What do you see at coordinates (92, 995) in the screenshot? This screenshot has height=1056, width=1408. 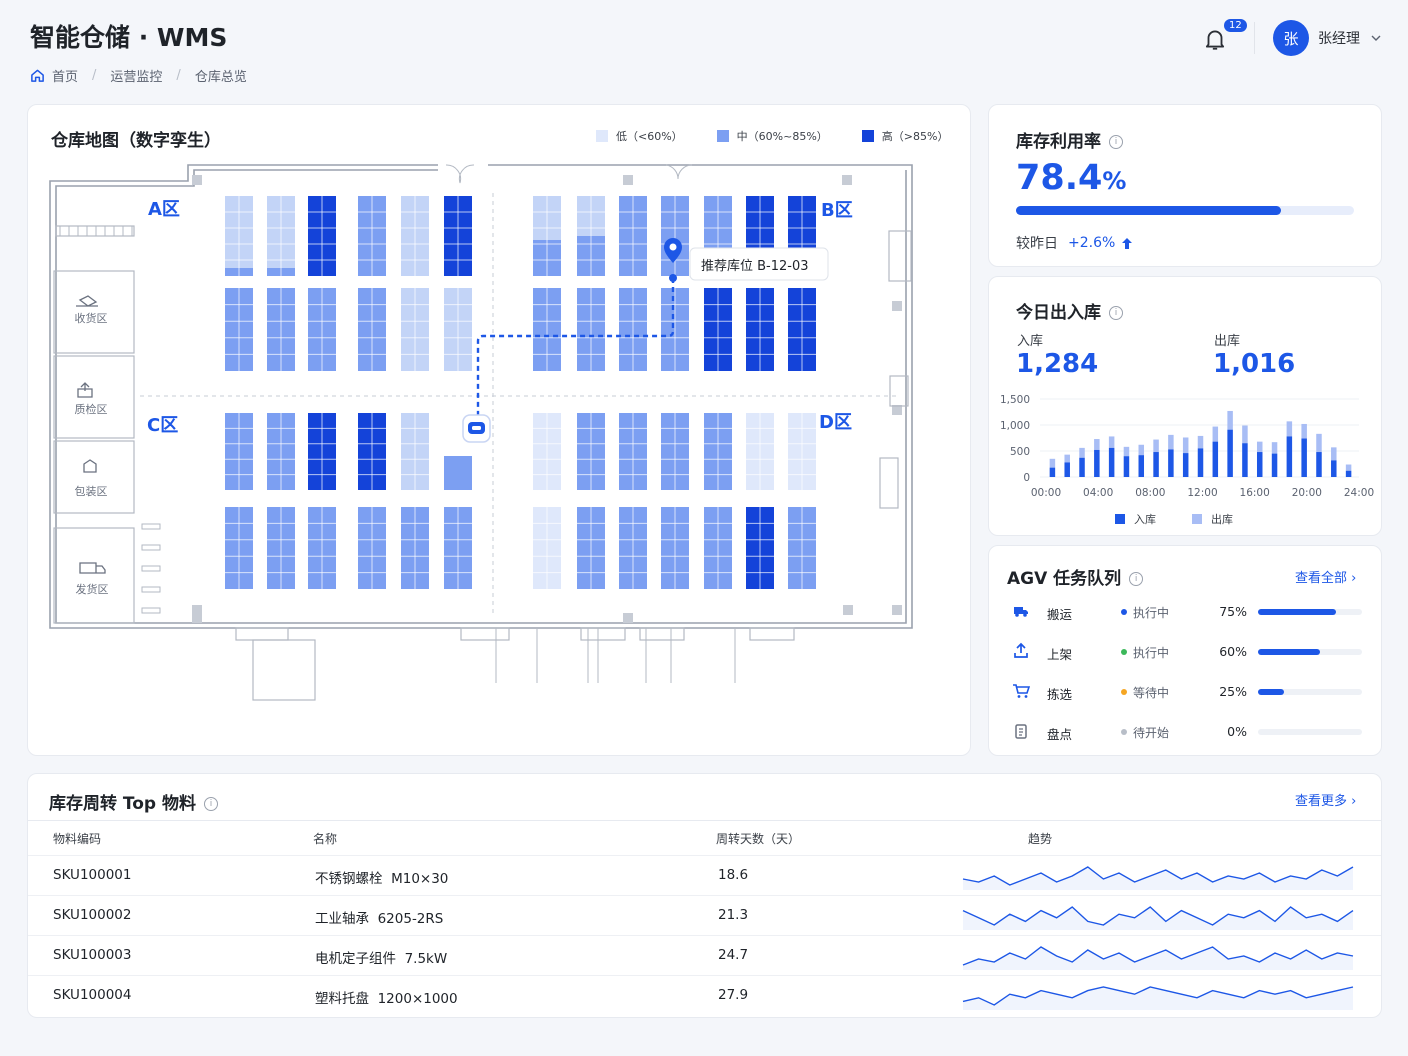 I see `cell-code: SKU100004` at bounding box center [92, 995].